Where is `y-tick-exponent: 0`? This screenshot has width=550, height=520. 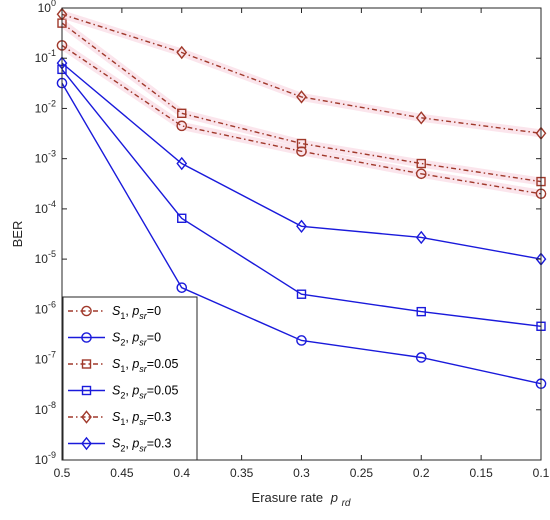 y-tick-exponent: 0 is located at coordinates (53, 4).